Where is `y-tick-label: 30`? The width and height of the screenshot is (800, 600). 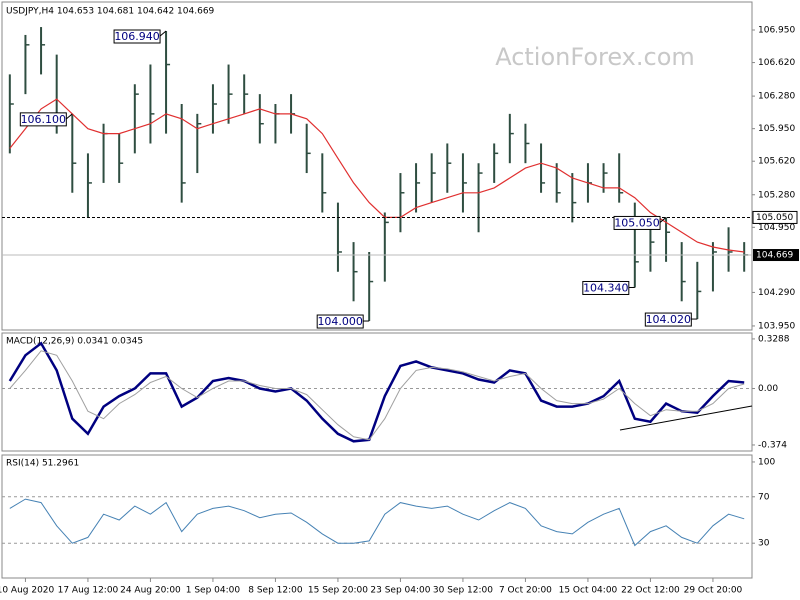
y-tick-label: 30 is located at coordinates (764, 544).